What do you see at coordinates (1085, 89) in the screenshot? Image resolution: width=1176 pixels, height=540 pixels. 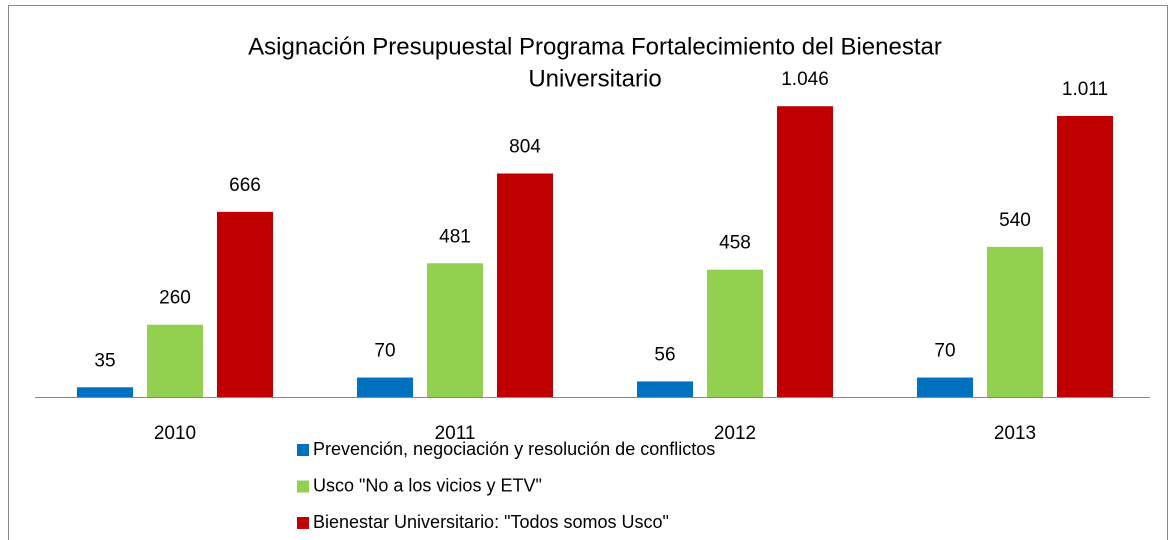 I see `data-label: 1.011` at bounding box center [1085, 89].